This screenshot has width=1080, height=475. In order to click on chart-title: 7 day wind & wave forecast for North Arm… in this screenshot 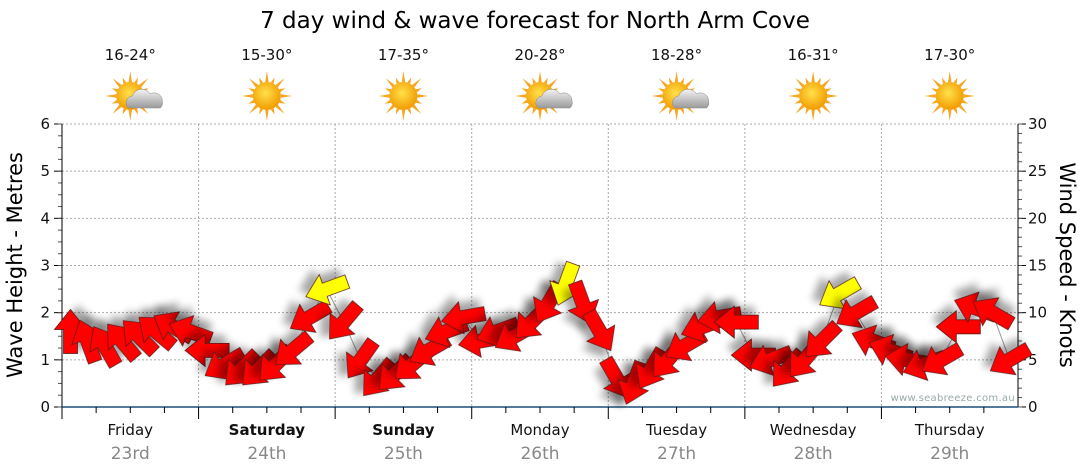, I will do `click(535, 21)`.